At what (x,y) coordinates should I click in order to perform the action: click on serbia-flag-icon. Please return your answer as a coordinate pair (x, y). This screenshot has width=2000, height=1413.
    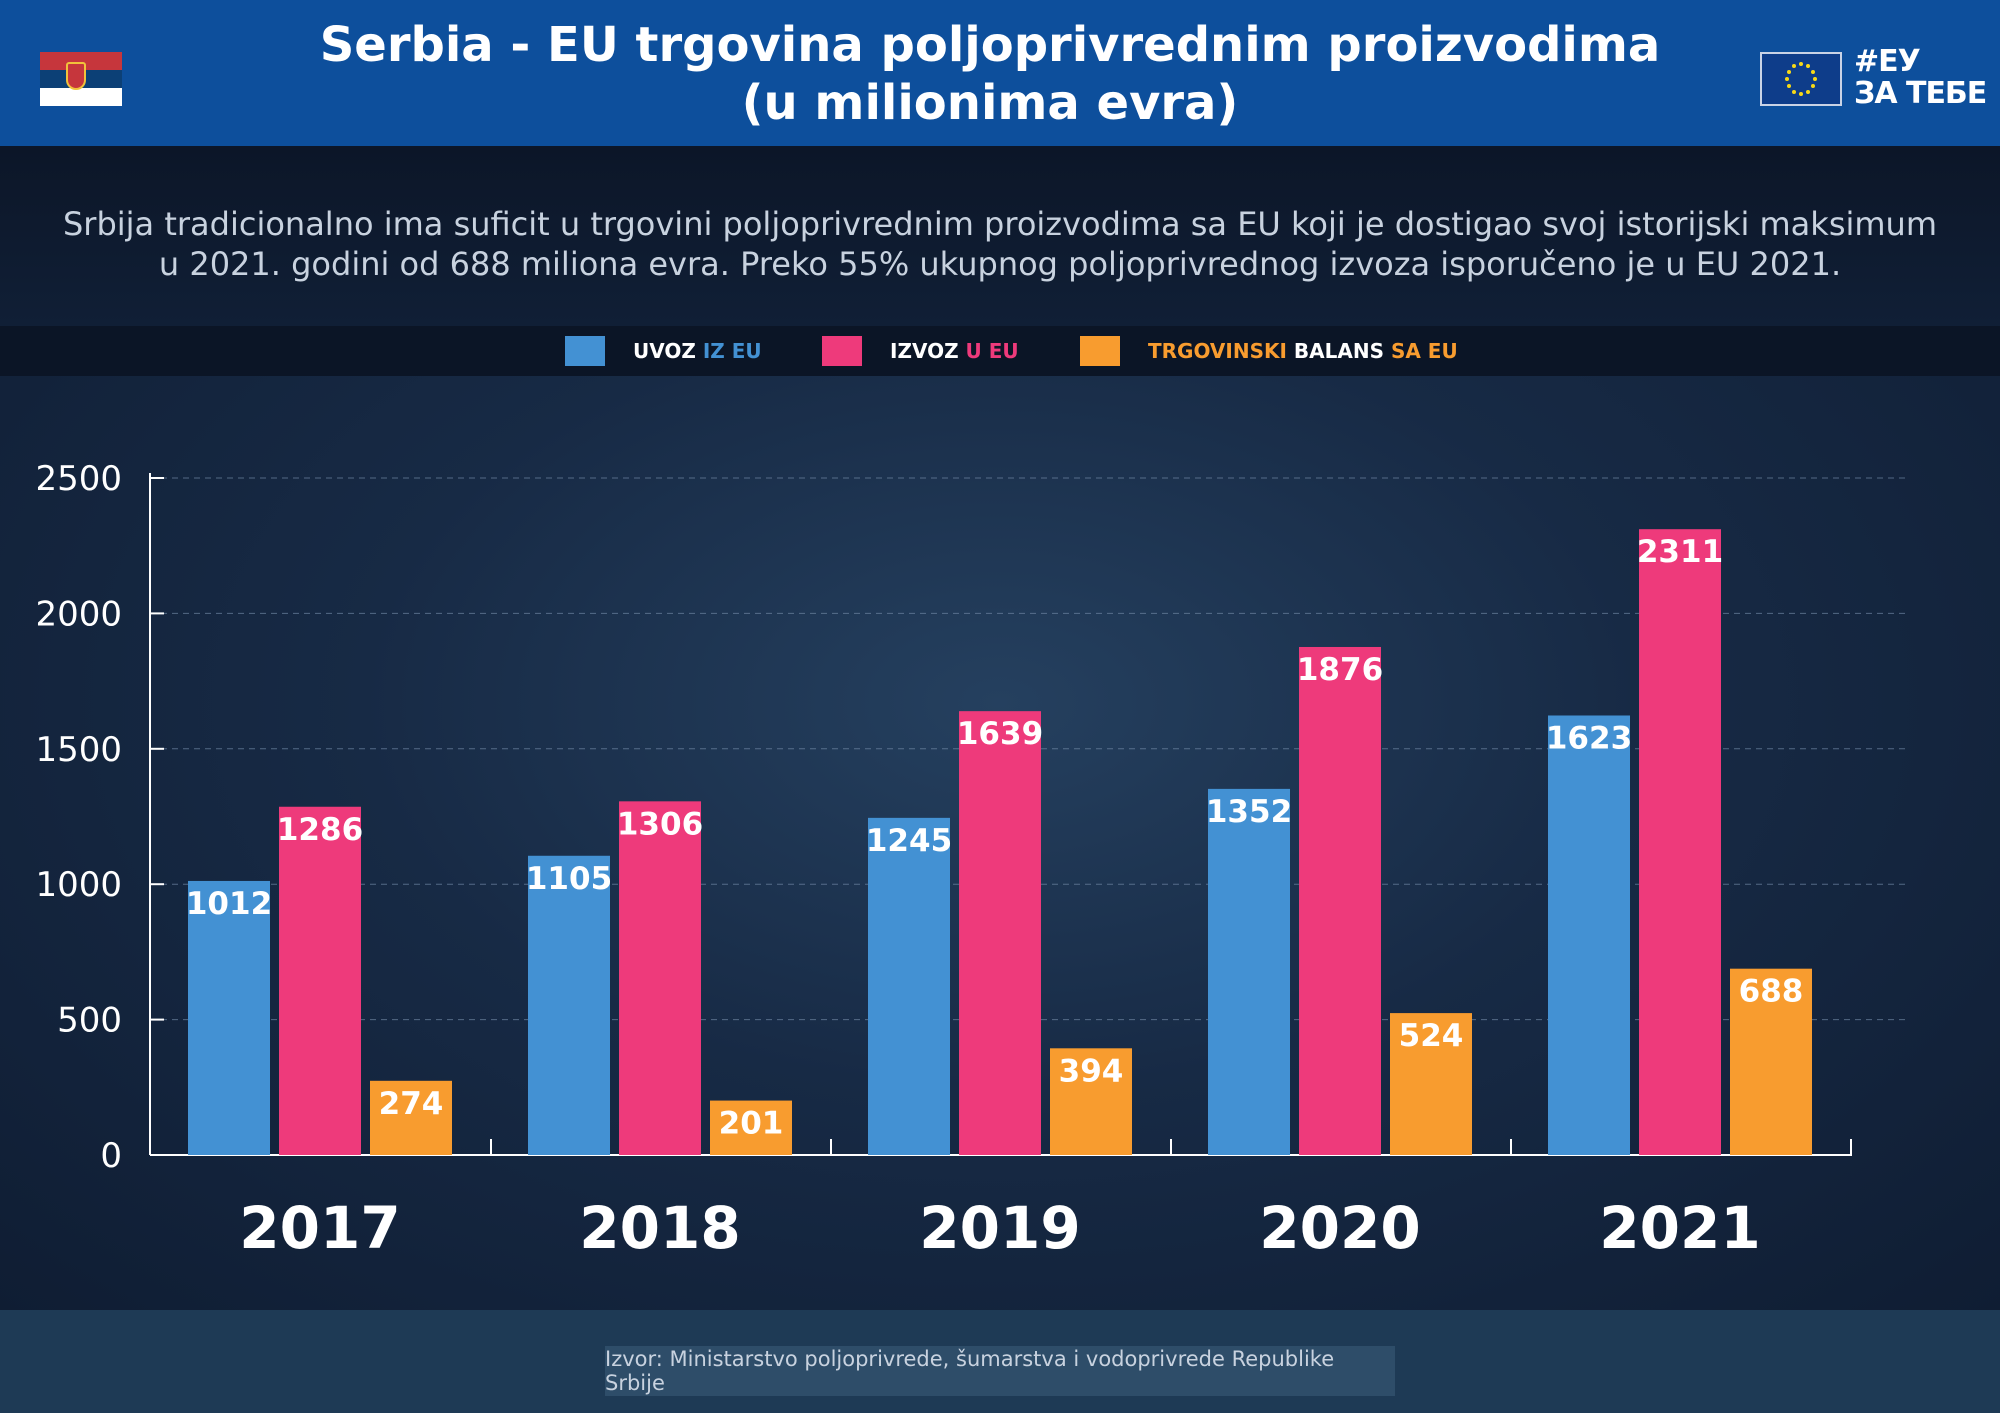
    Looking at the image, I should click on (81, 79).